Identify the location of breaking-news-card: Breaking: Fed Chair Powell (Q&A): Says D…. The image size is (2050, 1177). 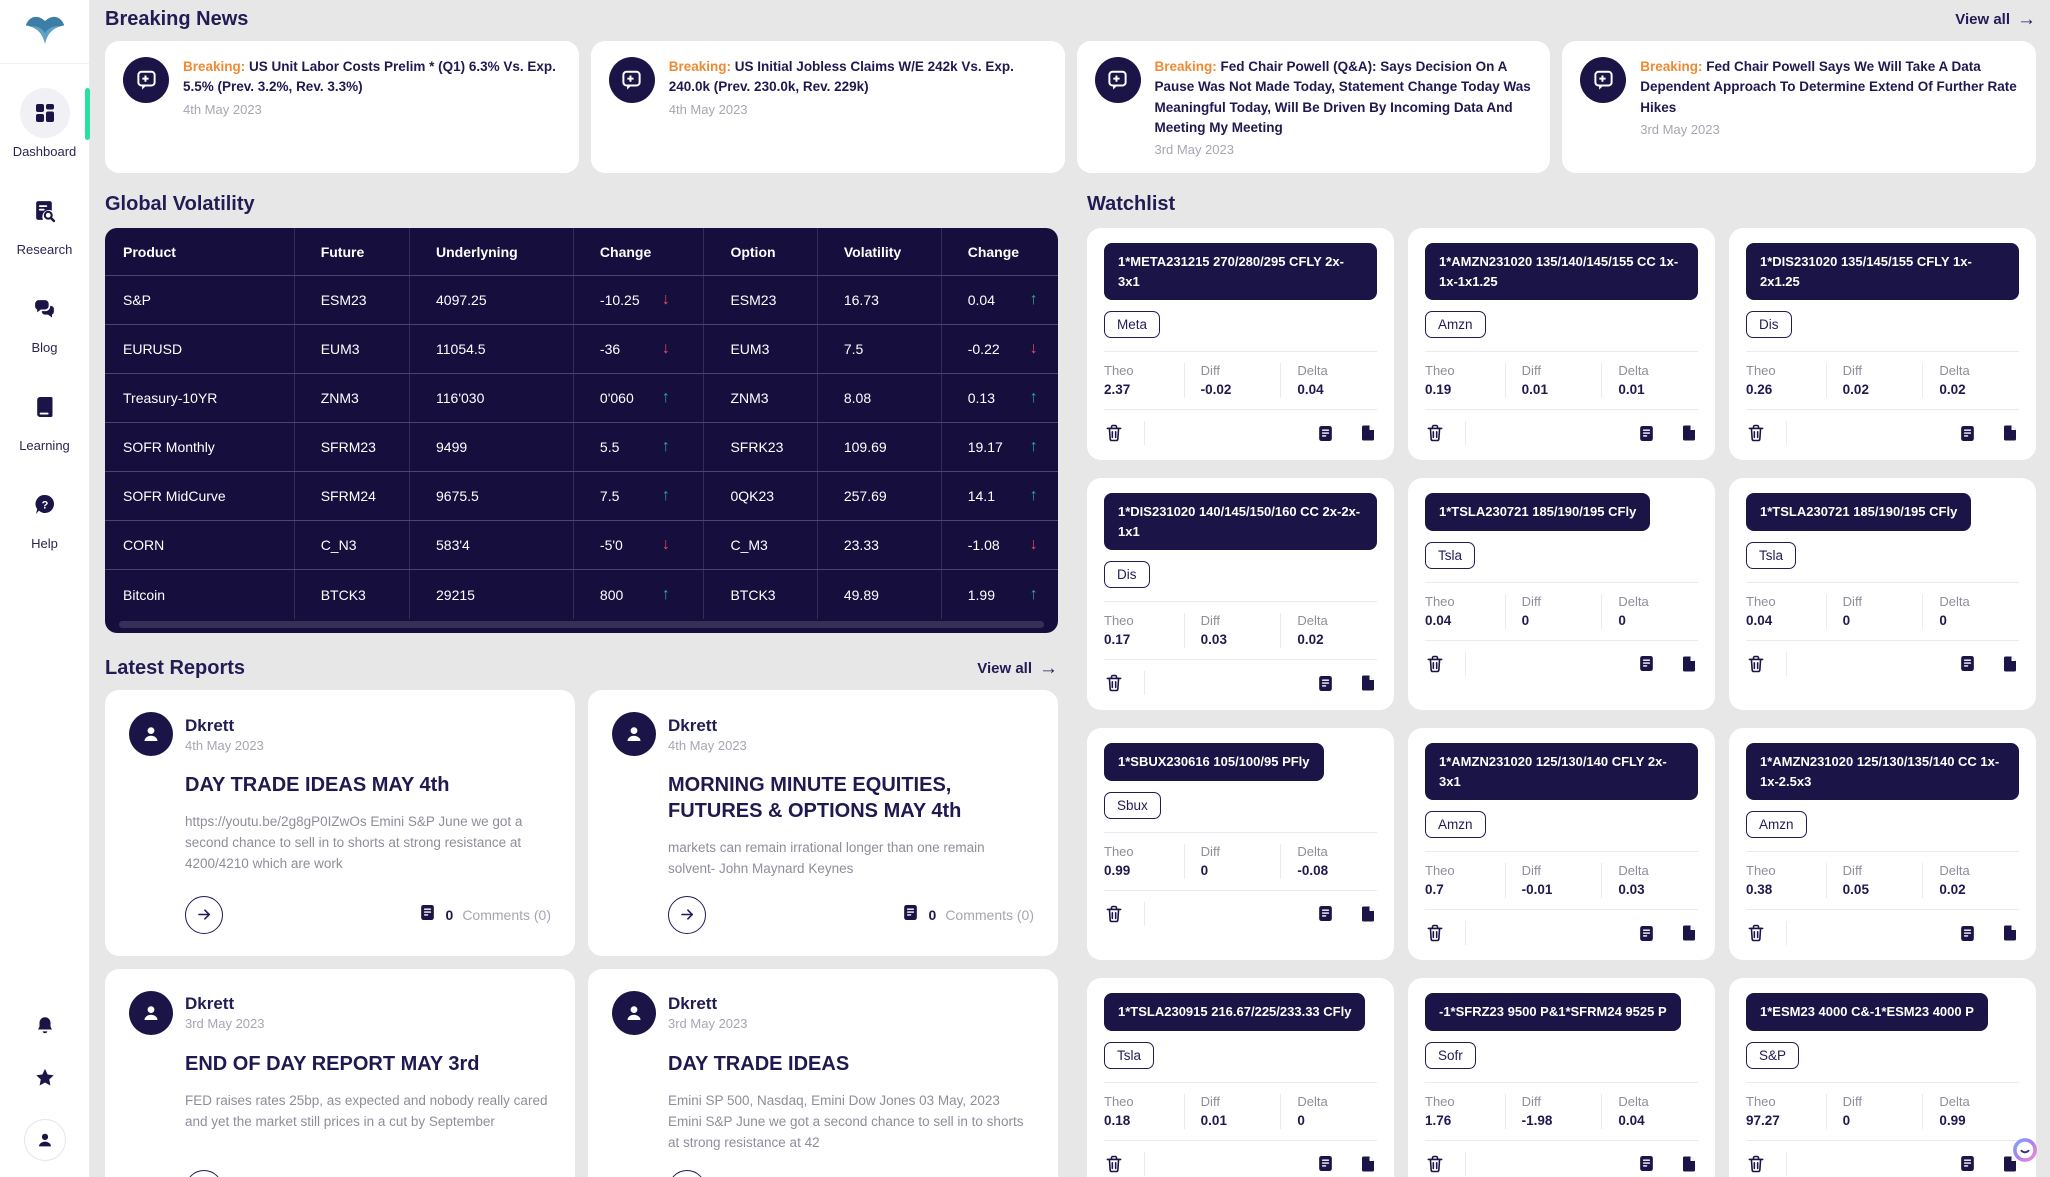
(1313, 107).